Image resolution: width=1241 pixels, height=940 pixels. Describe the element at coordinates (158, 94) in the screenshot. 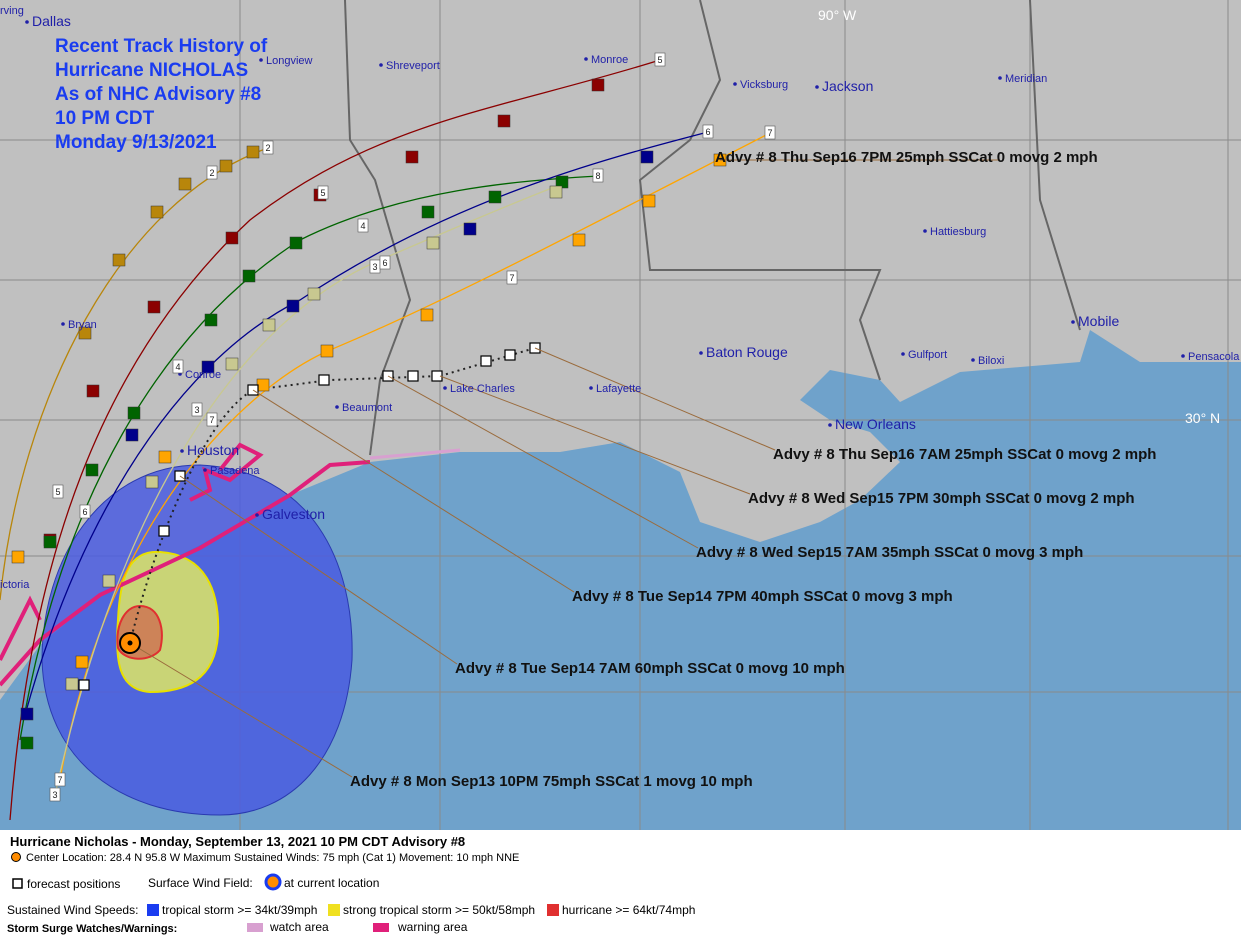

I see `map-title: As of NHC Advisory #8` at that location.